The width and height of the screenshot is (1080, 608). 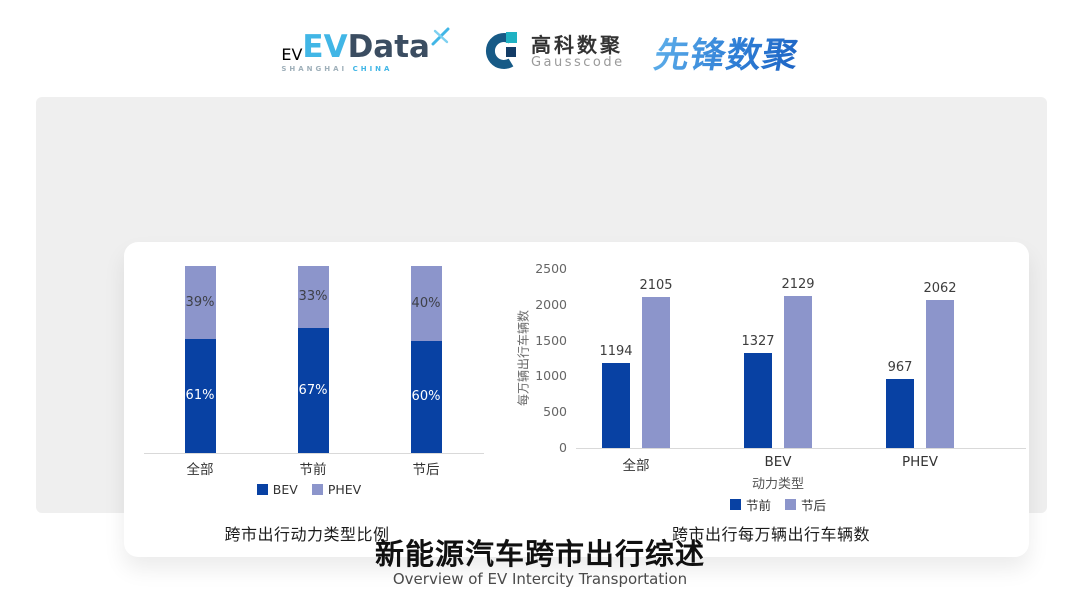 I want to click on evdata-subtext: SHANGHAI CHINA, so click(x=365, y=68).